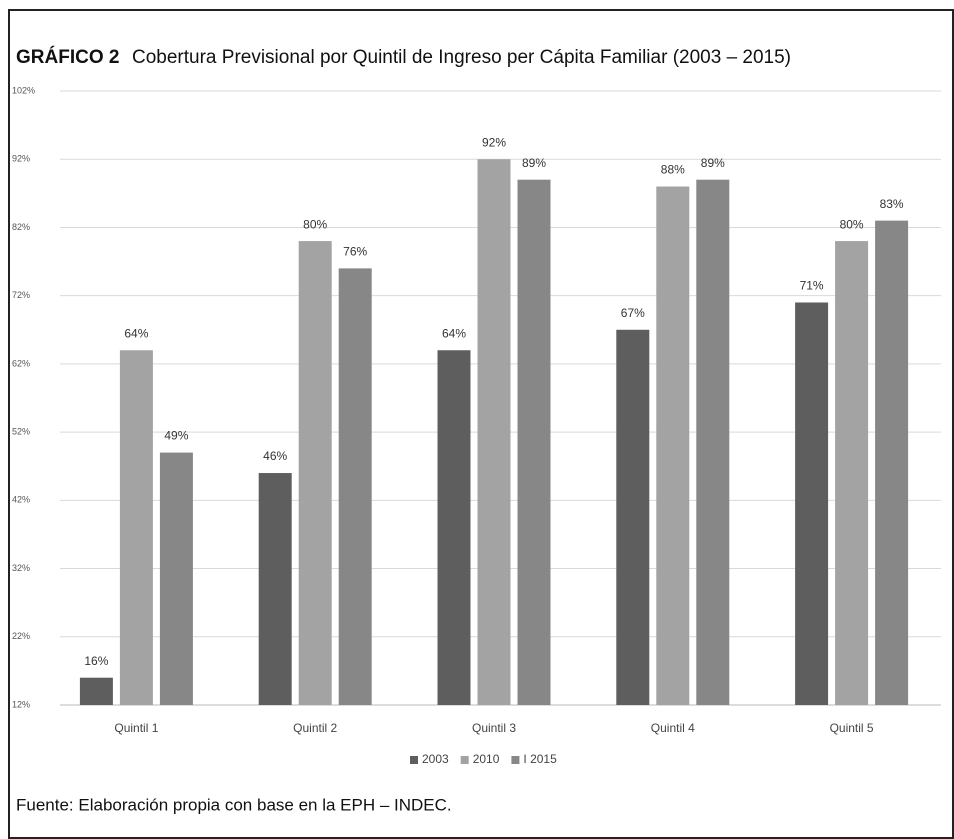  I want to click on y-tick-label: 42%, so click(21, 500).